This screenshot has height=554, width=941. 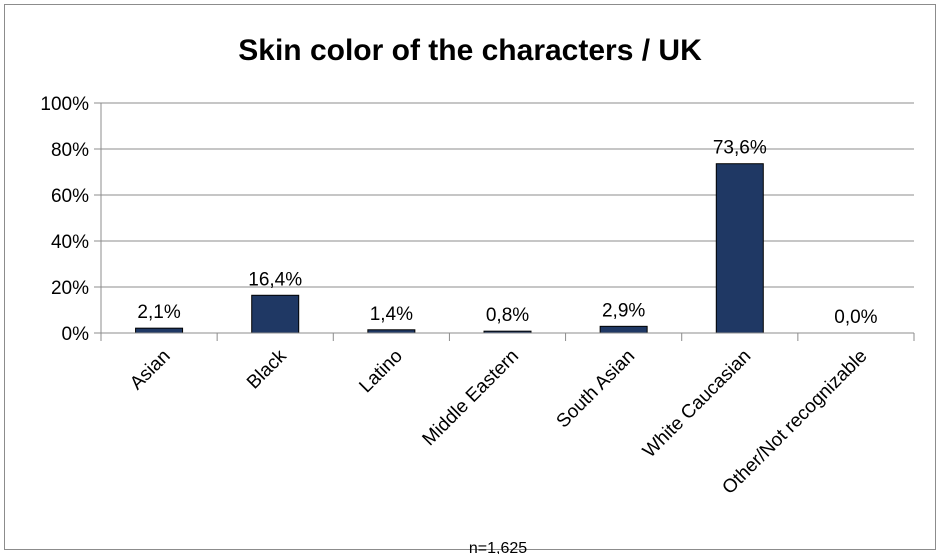 I want to click on x-tick-label: Asian, so click(x=150, y=370).